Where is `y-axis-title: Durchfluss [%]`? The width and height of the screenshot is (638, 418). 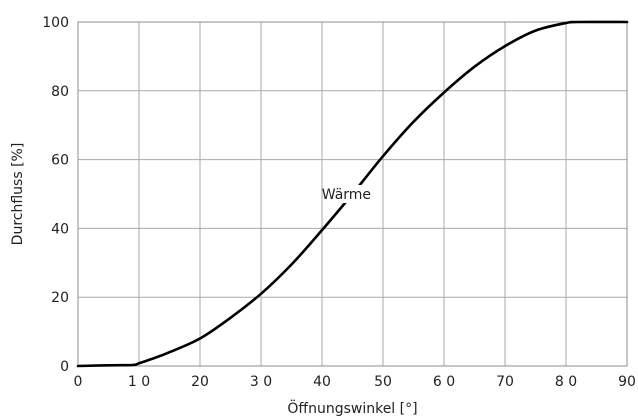 y-axis-title: Durchfluss [%] is located at coordinates (18, 194).